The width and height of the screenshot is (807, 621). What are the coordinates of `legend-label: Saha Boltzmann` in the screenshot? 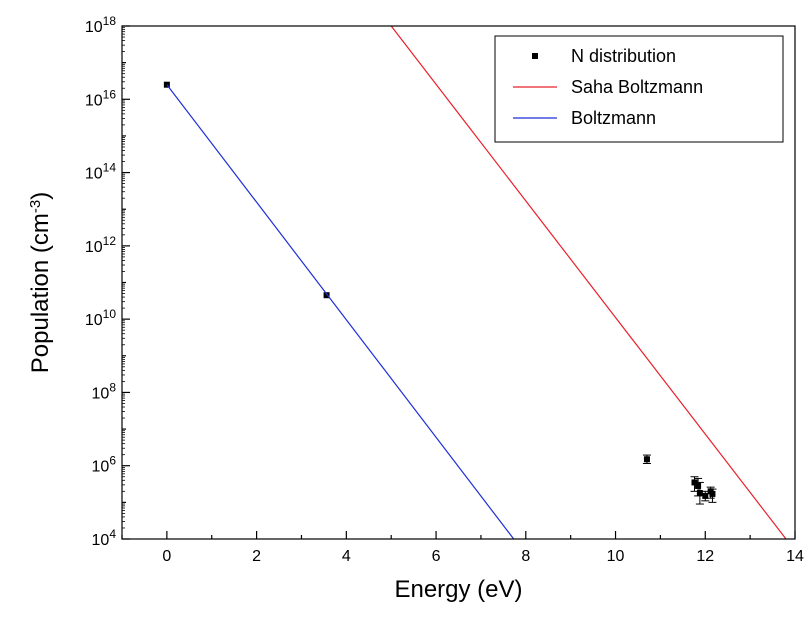 It's located at (637, 87).